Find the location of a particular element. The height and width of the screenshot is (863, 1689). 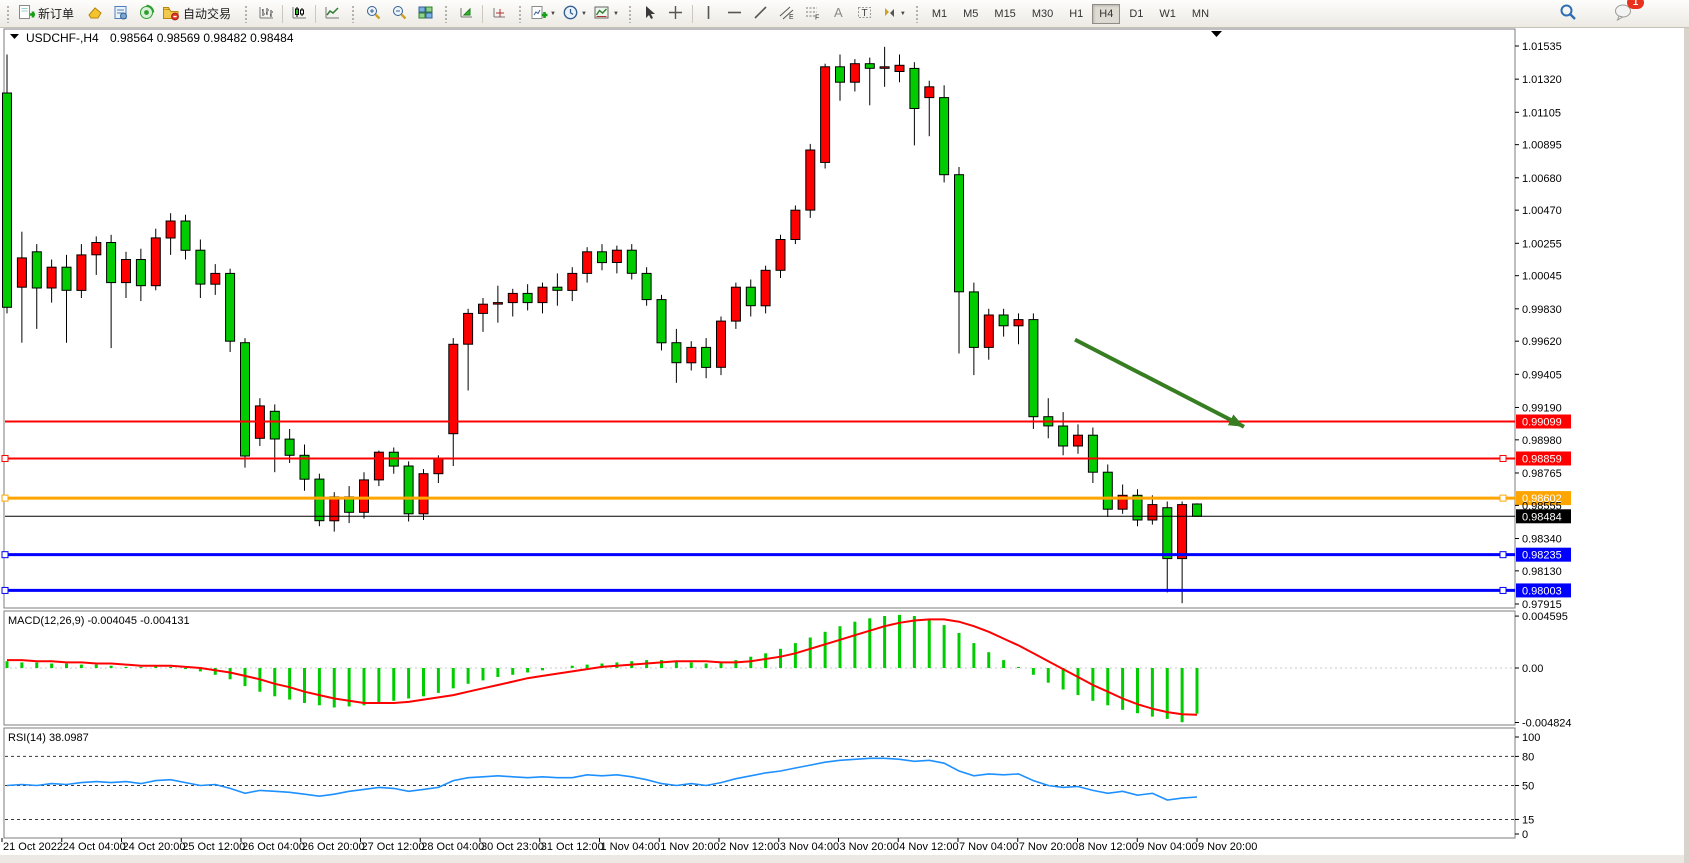

search-button is located at coordinates (1568, 14).